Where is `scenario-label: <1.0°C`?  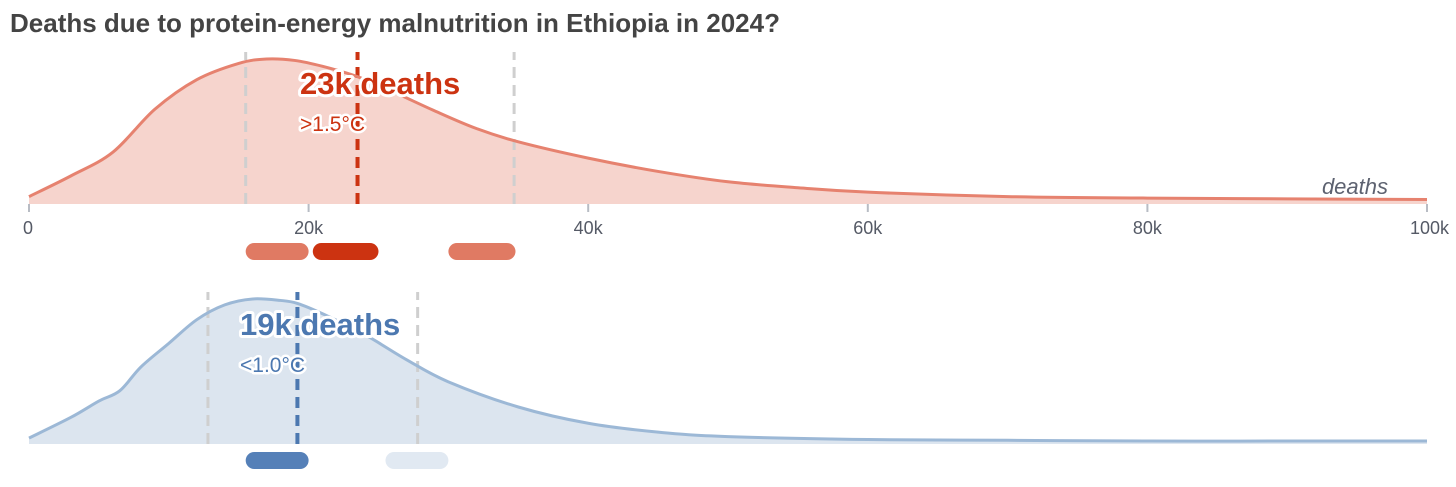 scenario-label: <1.0°C is located at coordinates (272, 365).